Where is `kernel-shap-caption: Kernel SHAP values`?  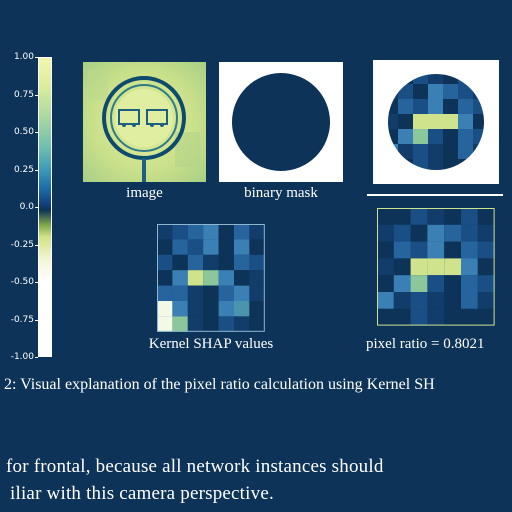
kernel-shap-caption: Kernel SHAP values is located at coordinates (211, 344).